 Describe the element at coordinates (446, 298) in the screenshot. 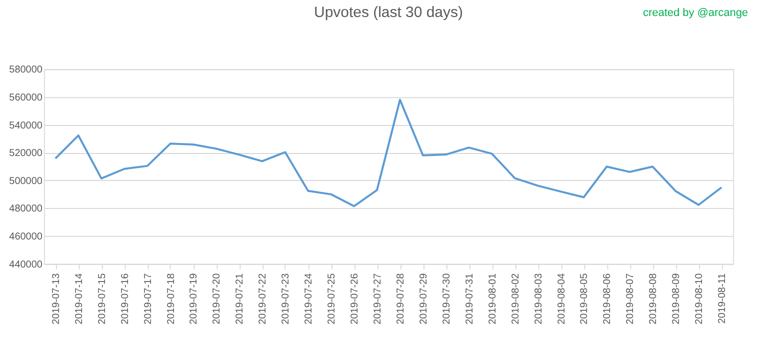

I see `x-tick-label: 2019-07-30` at that location.